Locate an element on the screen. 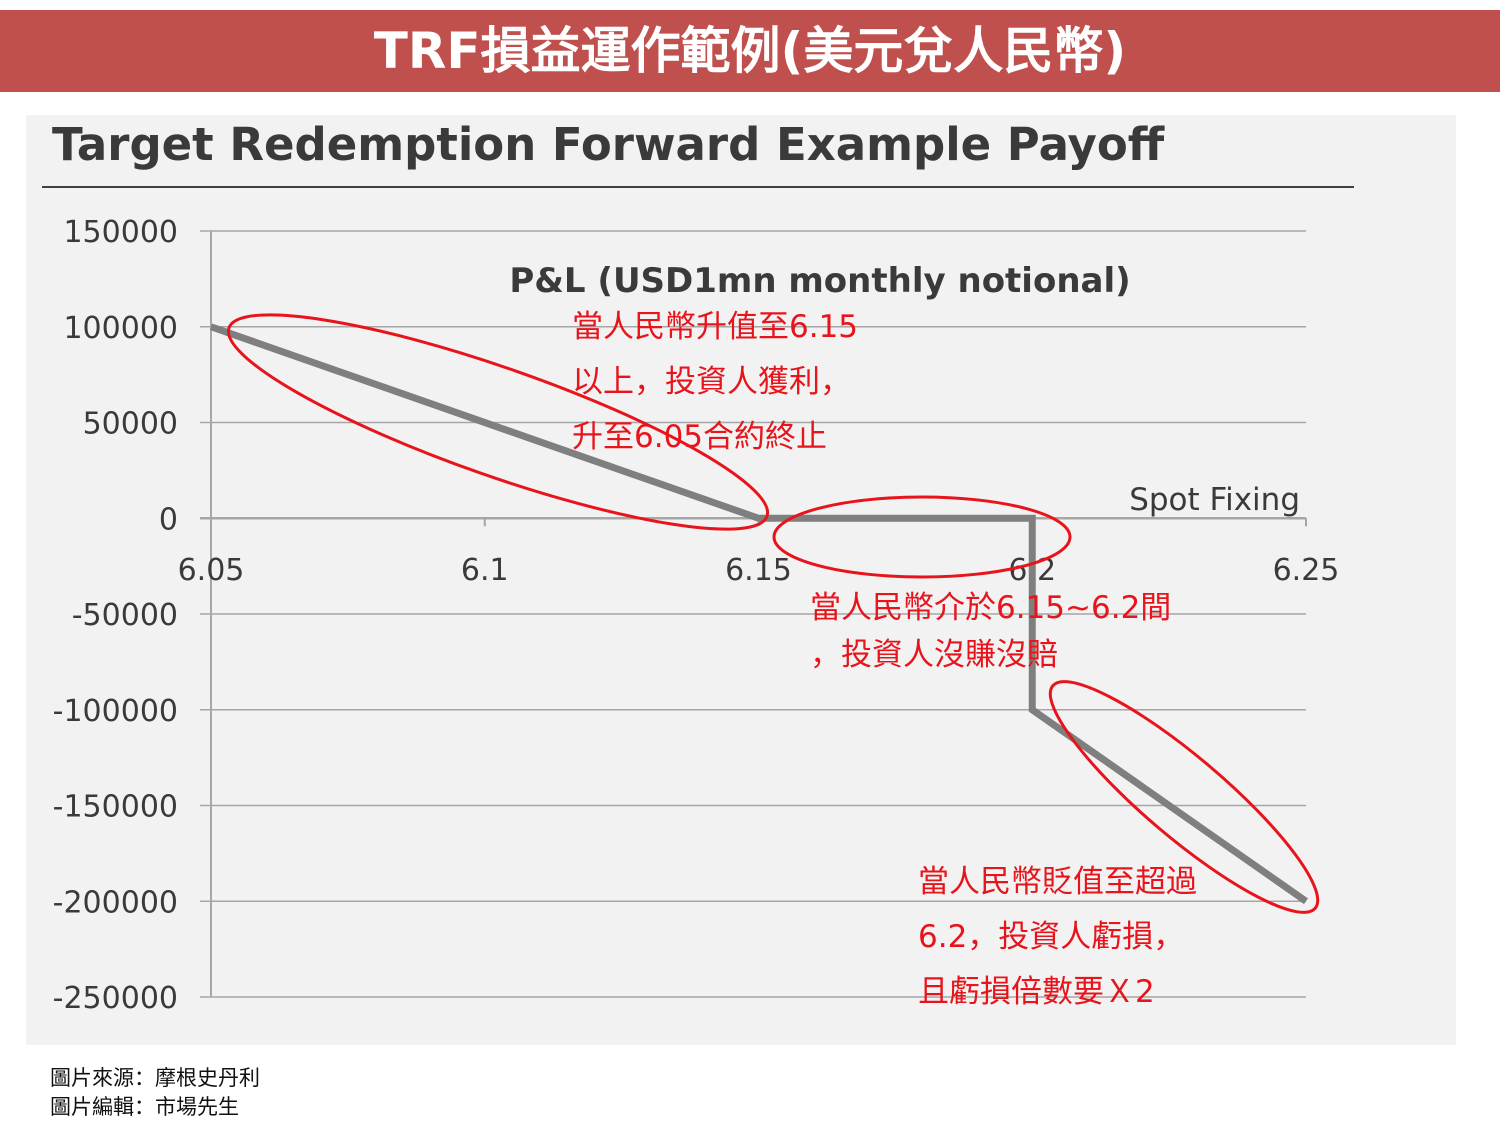  x-tick-label: 6.05 is located at coordinates (211, 570).